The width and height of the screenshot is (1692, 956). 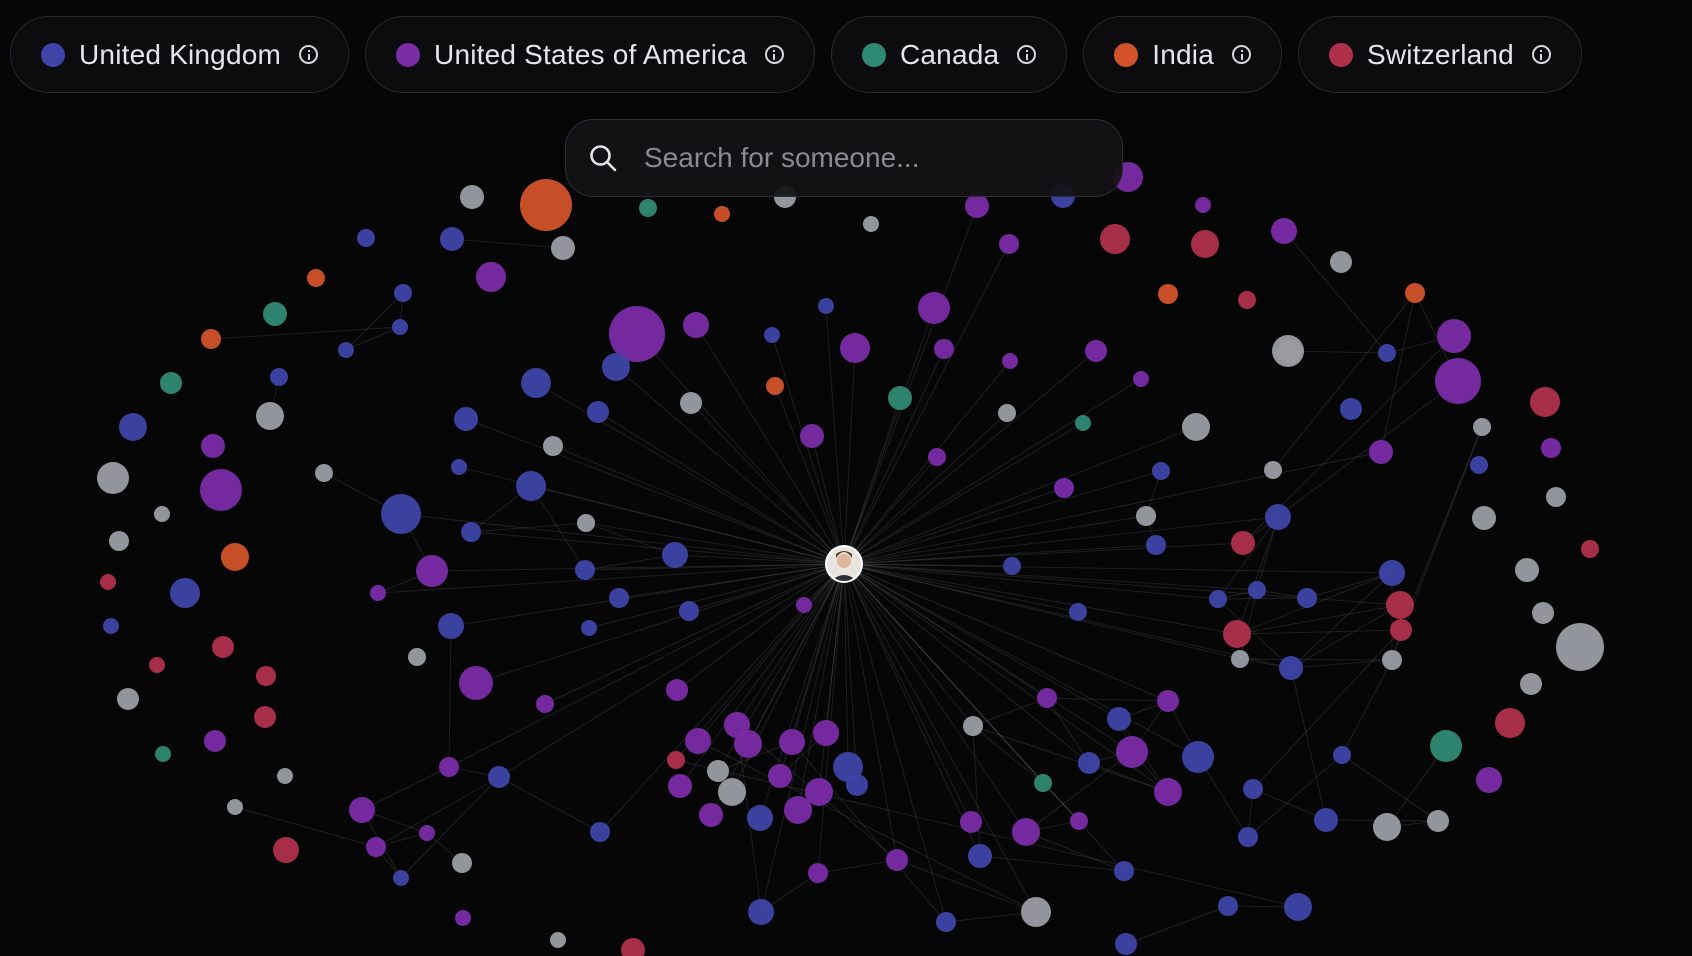 What do you see at coordinates (1182, 54) in the screenshot?
I see `legend-item-india: India` at bounding box center [1182, 54].